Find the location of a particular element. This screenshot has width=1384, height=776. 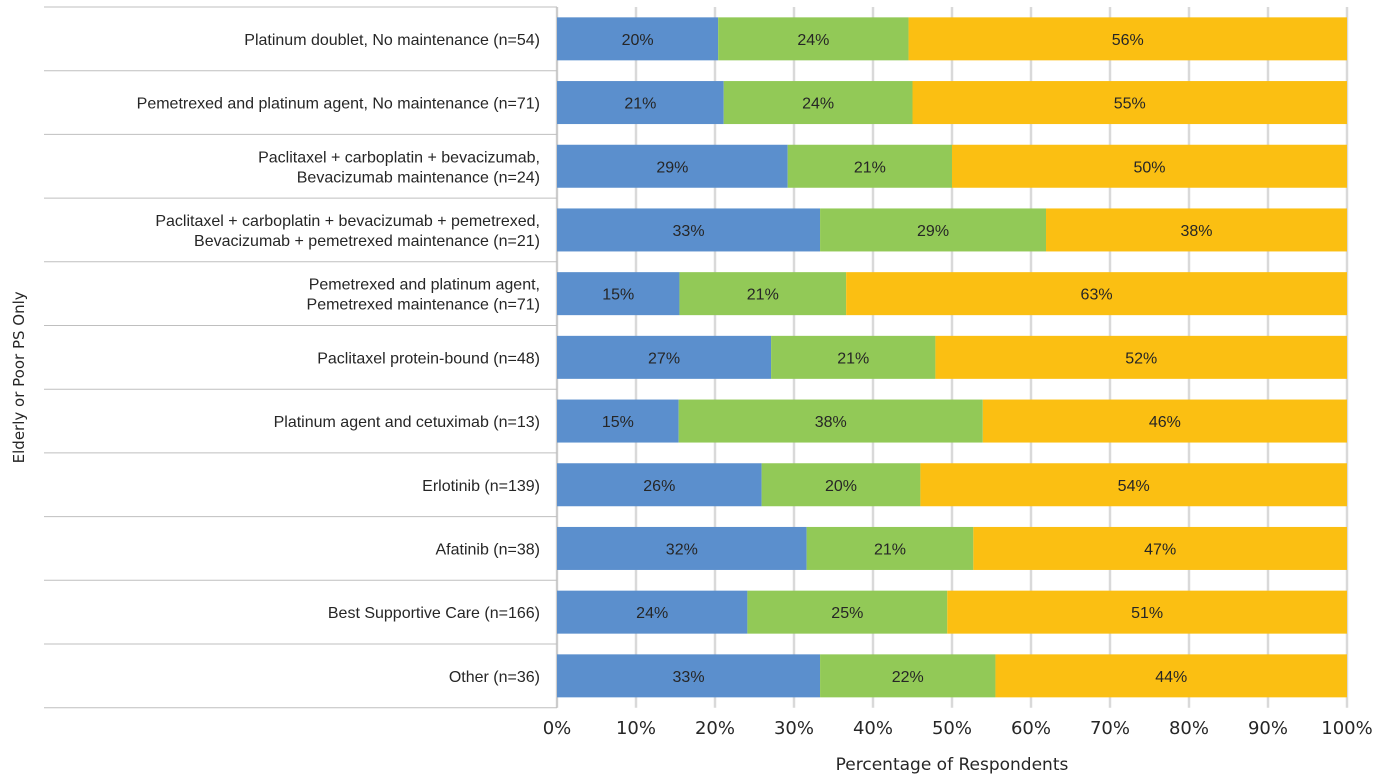

category-label: Paclitaxel protein-bound (n=48) is located at coordinates (428, 358).